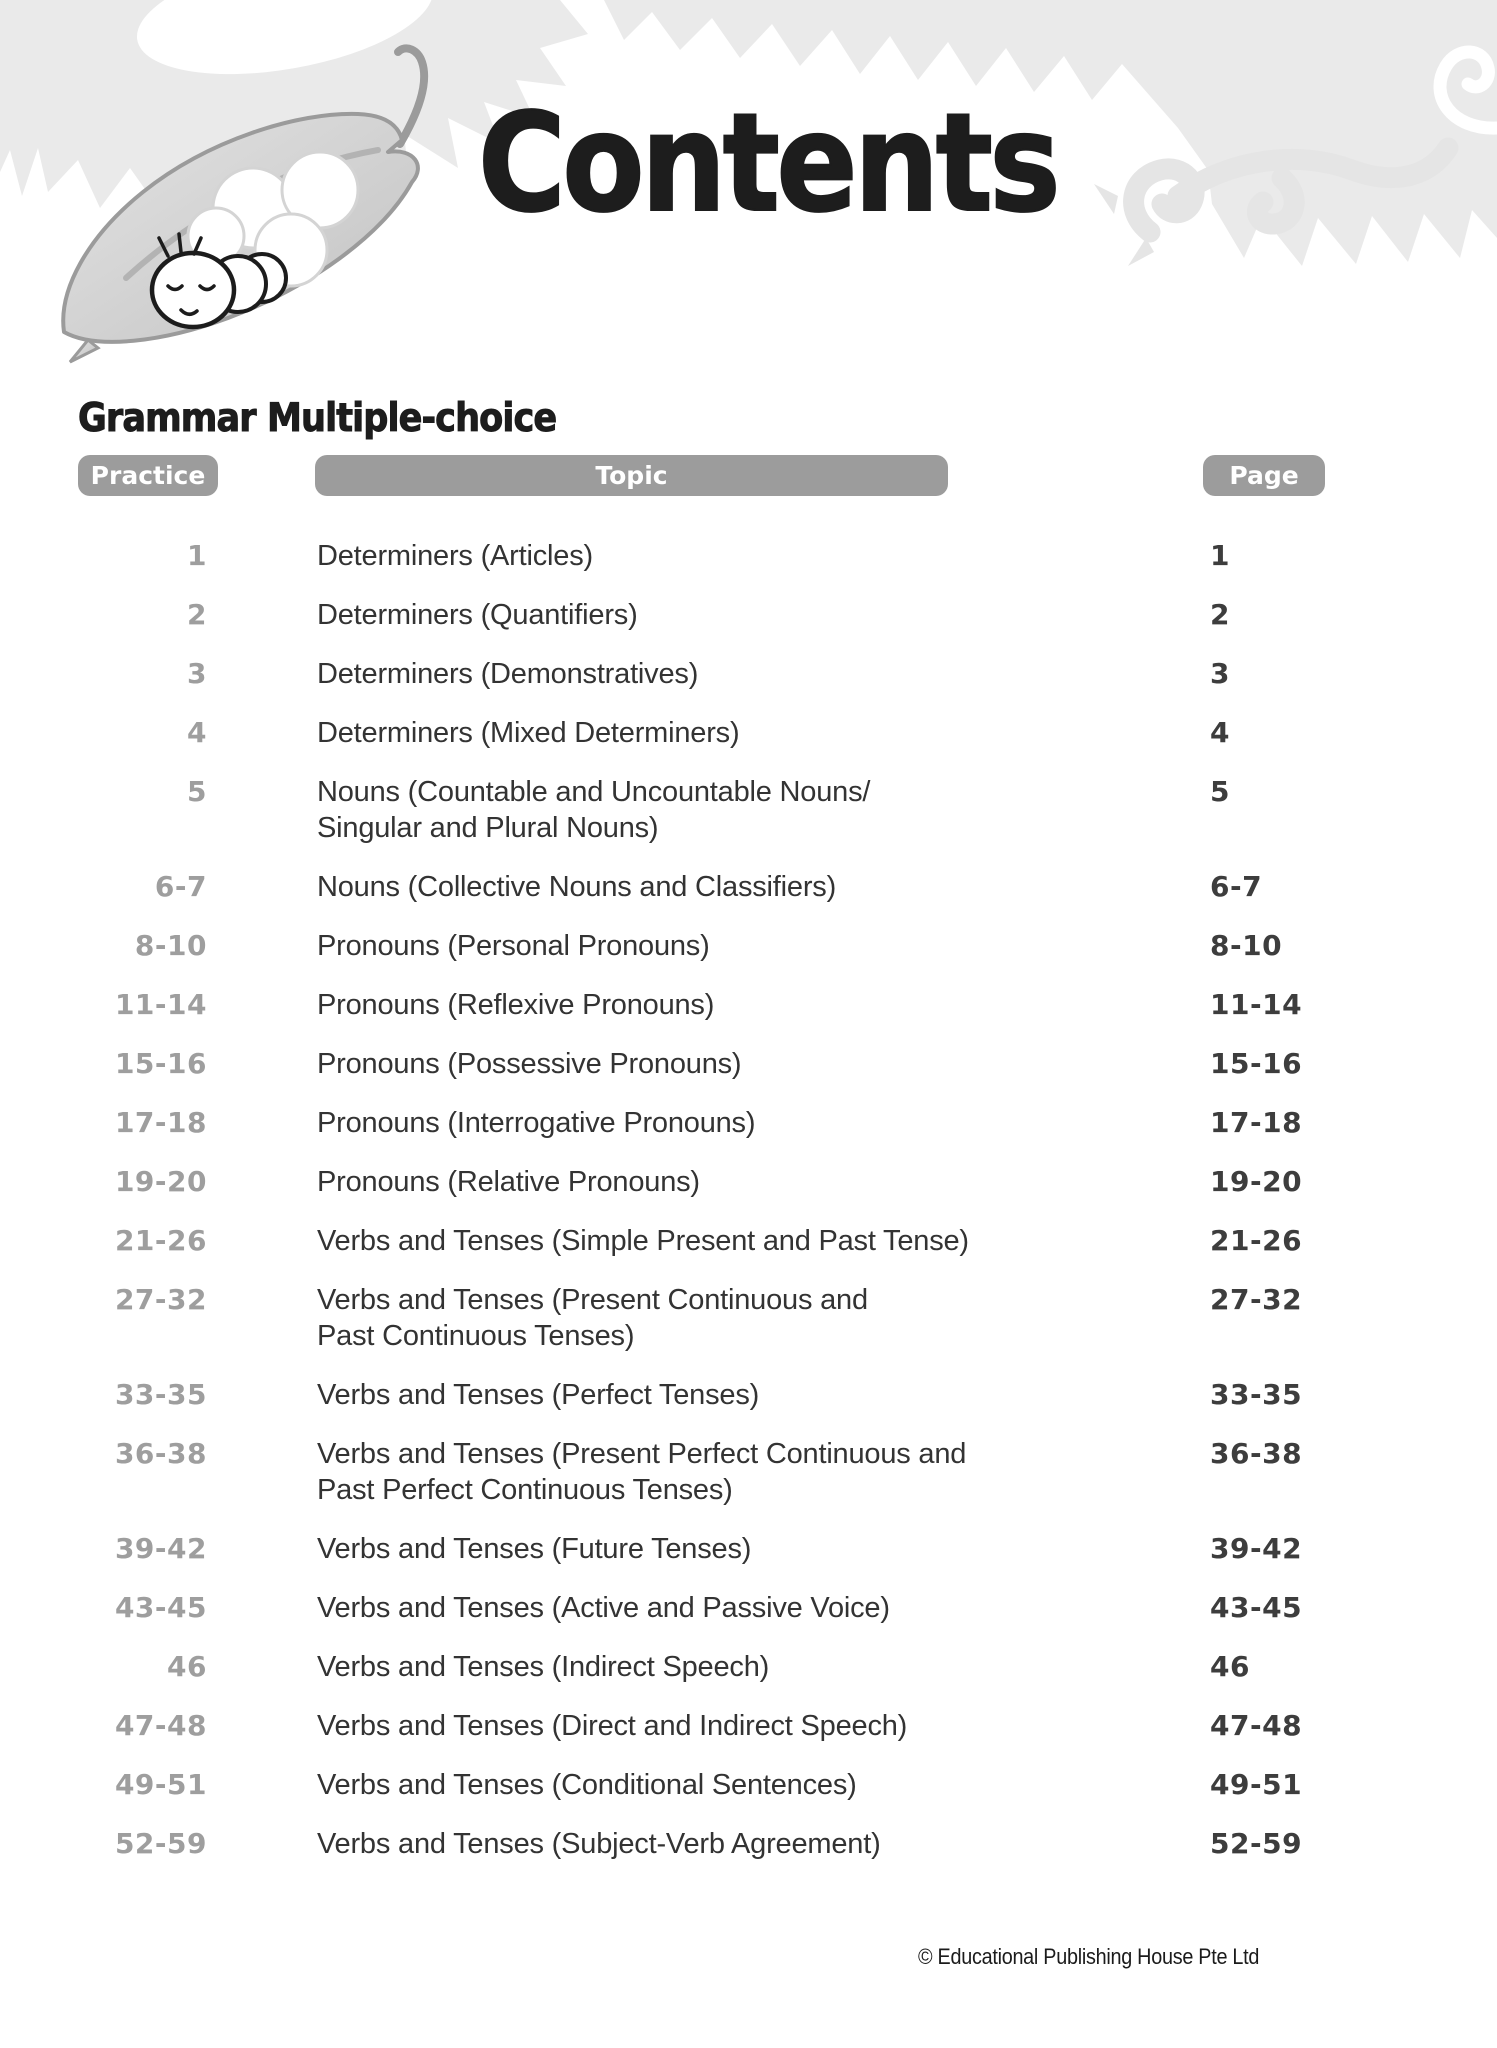 The height and width of the screenshot is (2048, 1497). I want to click on topic-text: Nouns (Collective Nouns and Classifiers), so click(763, 887).